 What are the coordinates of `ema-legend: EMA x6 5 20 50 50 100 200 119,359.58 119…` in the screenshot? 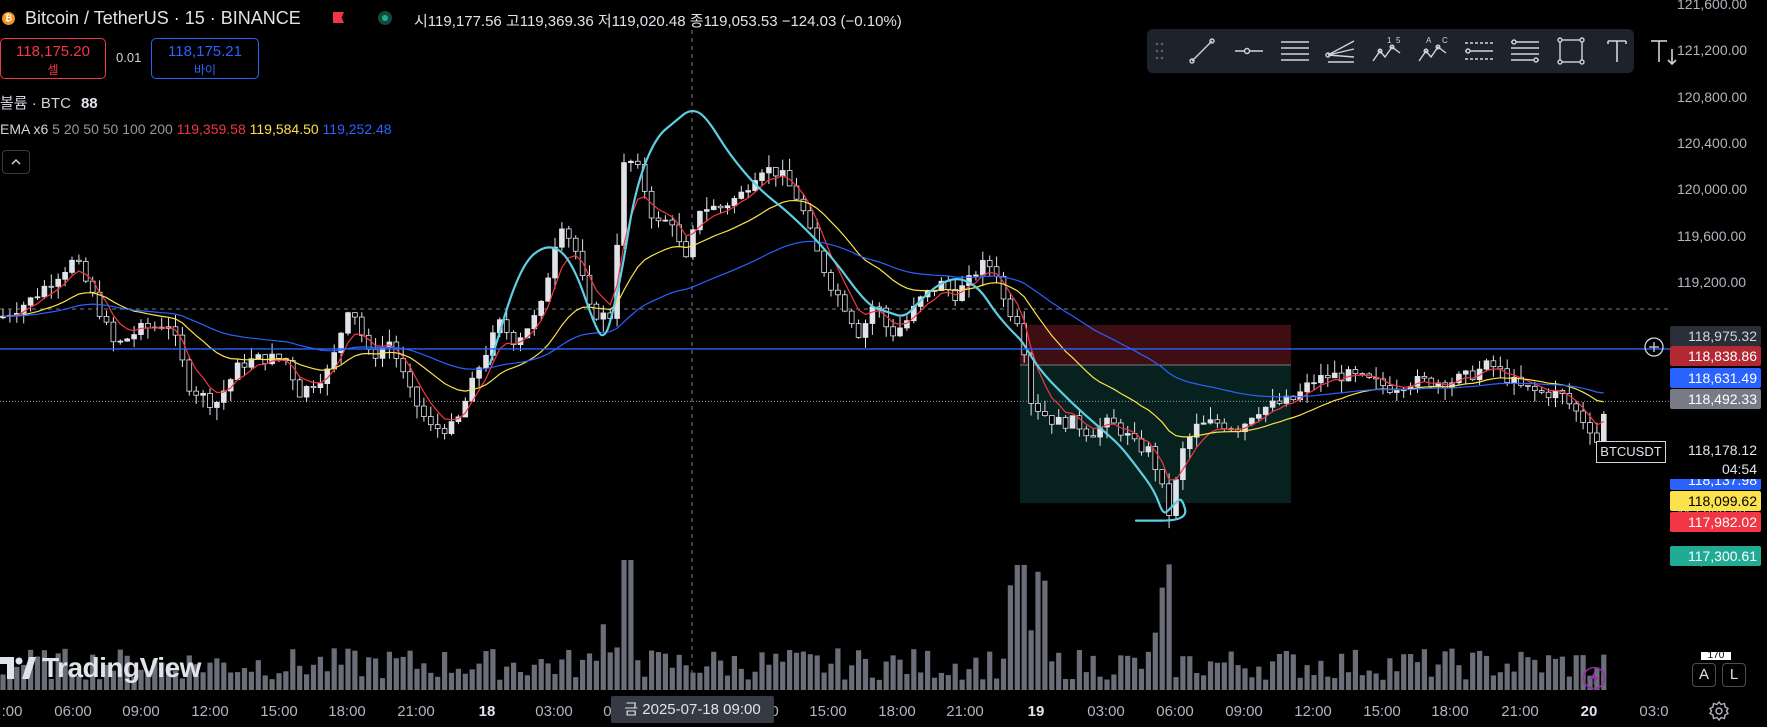 It's located at (196, 129).